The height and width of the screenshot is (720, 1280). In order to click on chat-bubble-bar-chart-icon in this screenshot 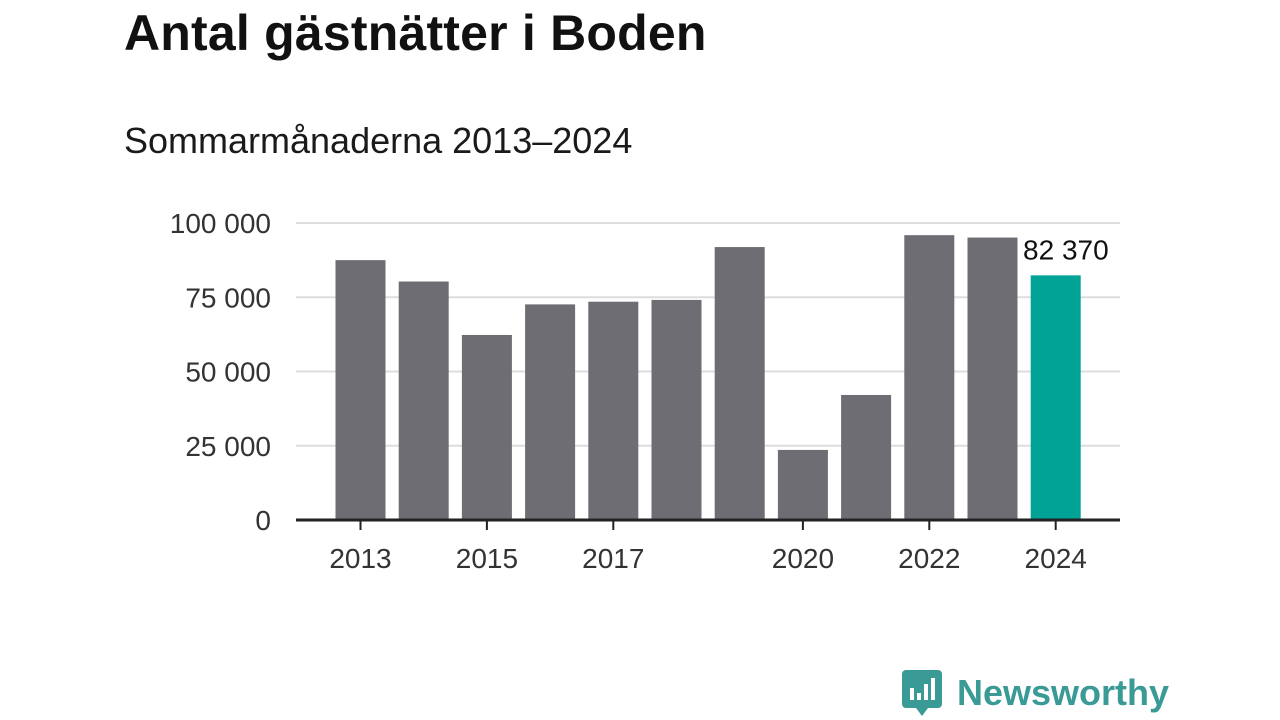, I will do `click(922, 693)`.